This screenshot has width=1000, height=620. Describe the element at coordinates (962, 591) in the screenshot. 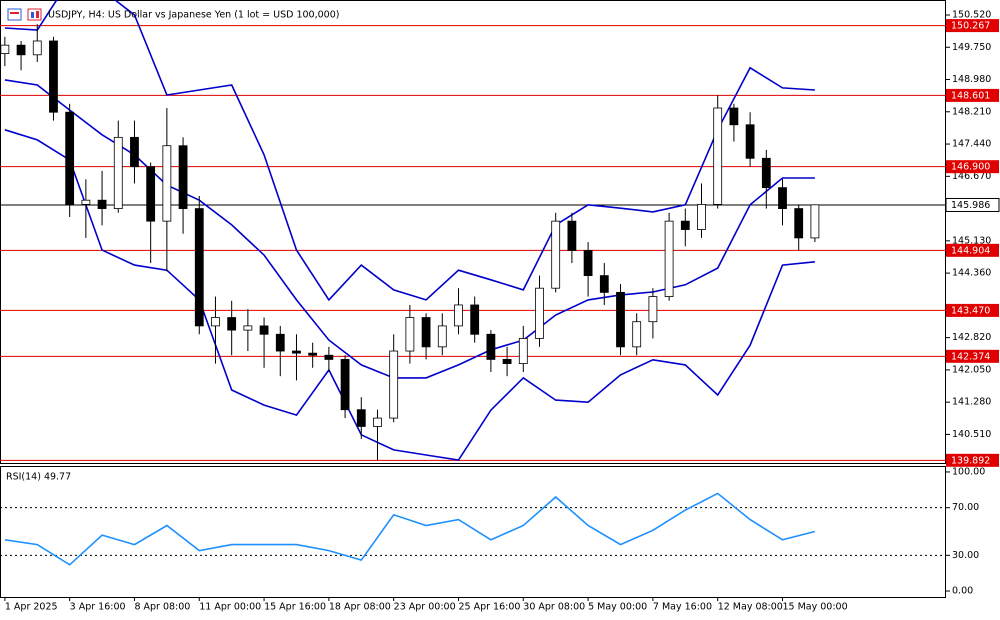

I see `y-tick-label: 0.00` at that location.